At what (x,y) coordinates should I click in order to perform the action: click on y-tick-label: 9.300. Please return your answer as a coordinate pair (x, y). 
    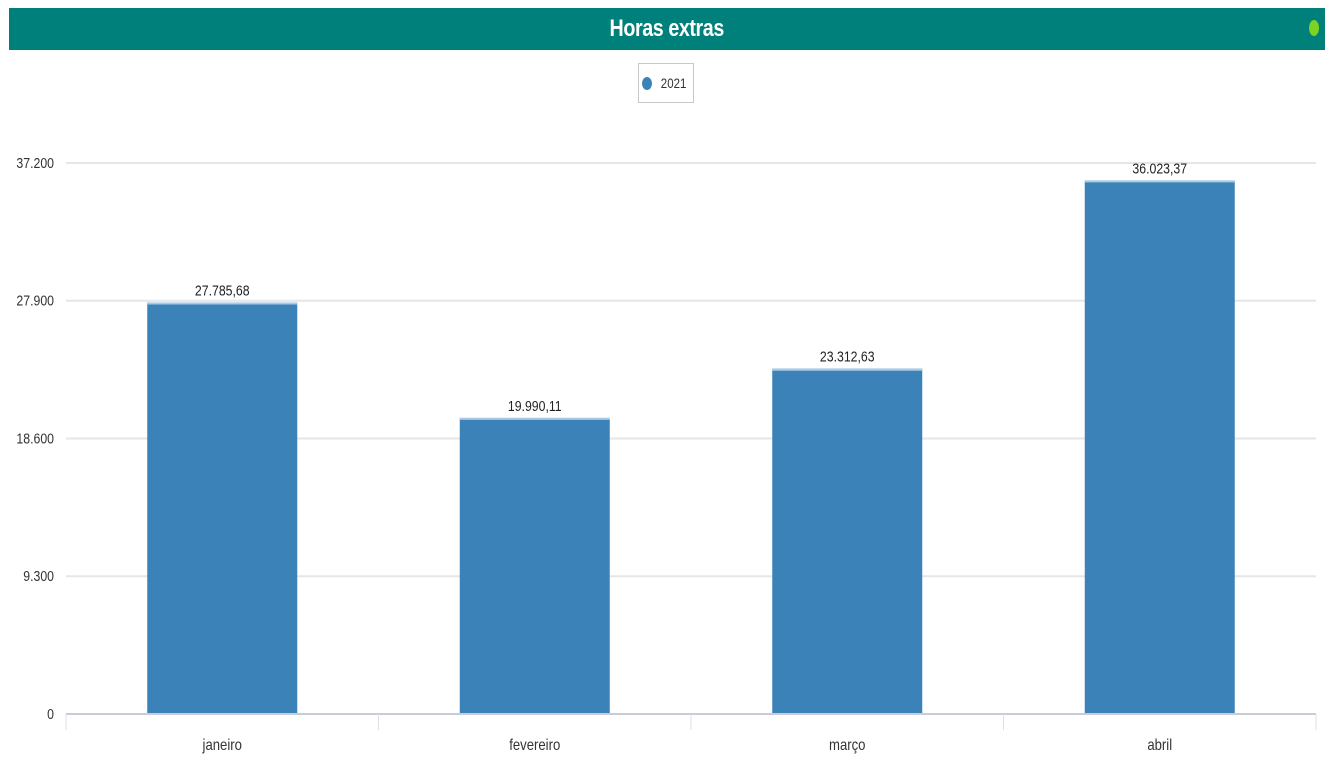
    Looking at the image, I should click on (38, 576).